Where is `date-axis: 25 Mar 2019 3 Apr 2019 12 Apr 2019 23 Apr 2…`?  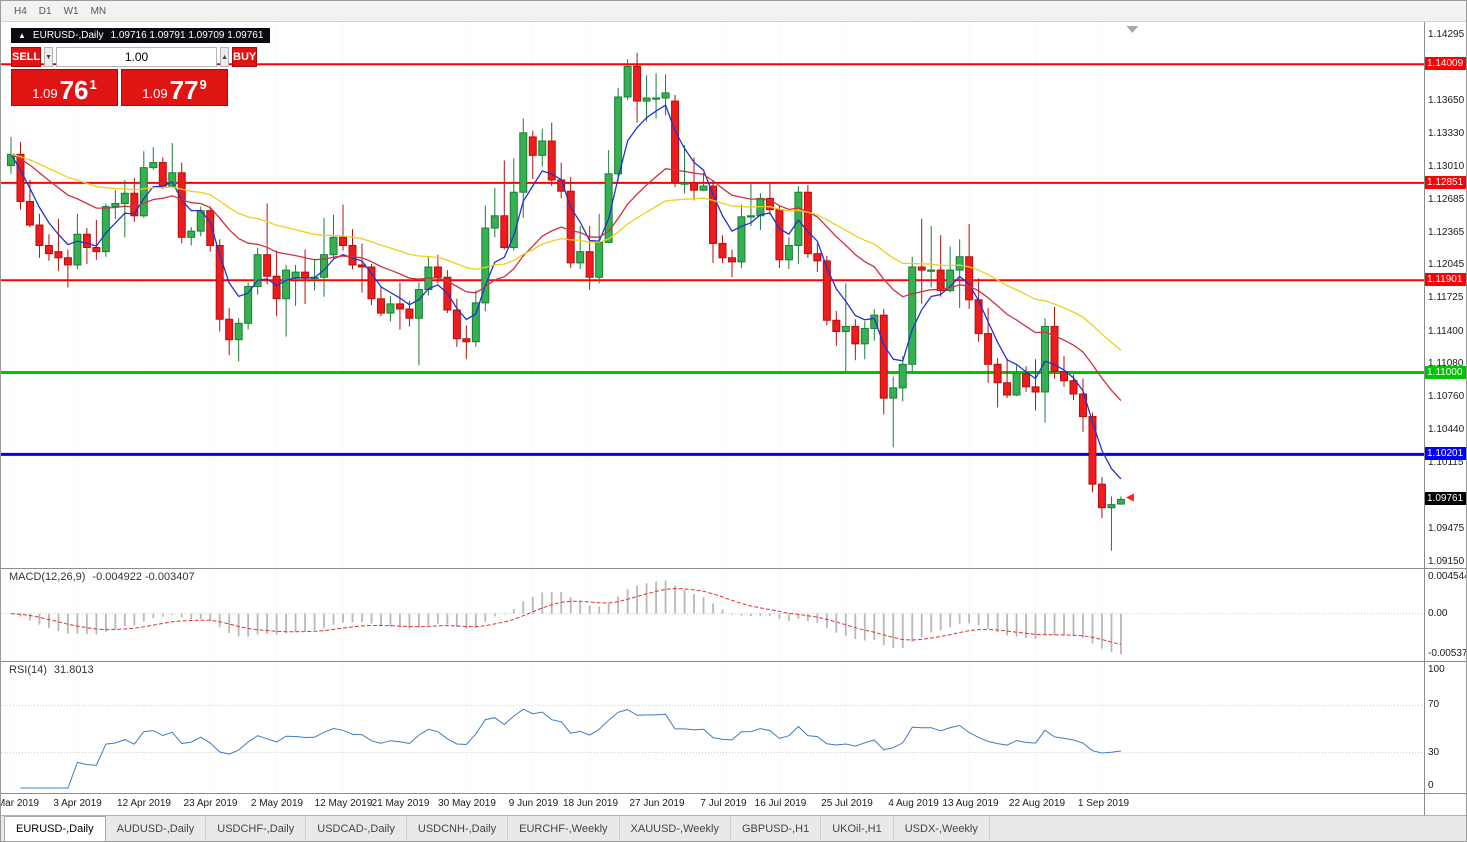 date-axis: 25 Mar 2019 3 Apr 2019 12 Apr 2019 23 Apr 2… is located at coordinates (712, 804).